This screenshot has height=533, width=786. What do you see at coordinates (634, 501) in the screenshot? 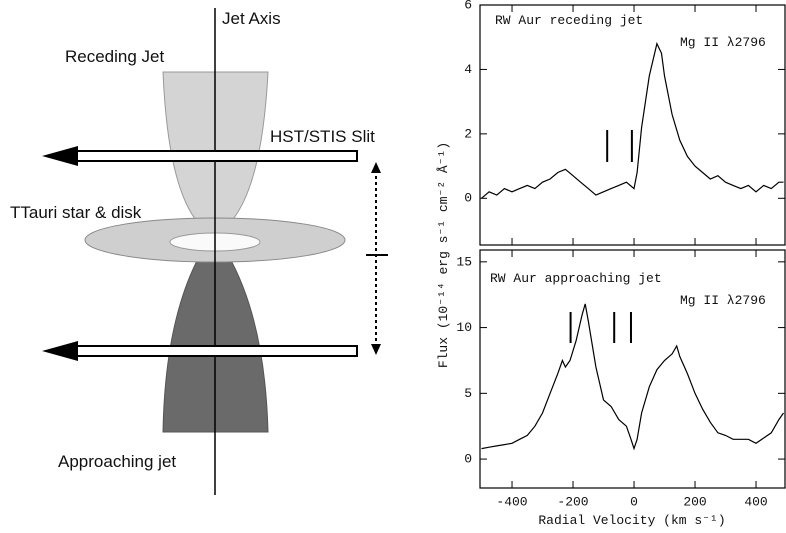
I see `x-tick-label: 0` at bounding box center [634, 501].